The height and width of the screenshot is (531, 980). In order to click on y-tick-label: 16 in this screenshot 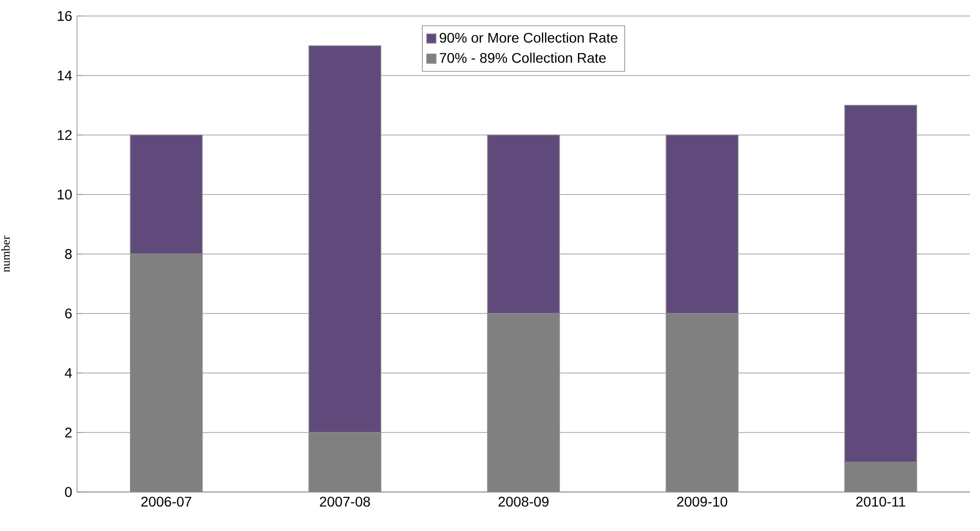, I will do `click(65, 16)`.